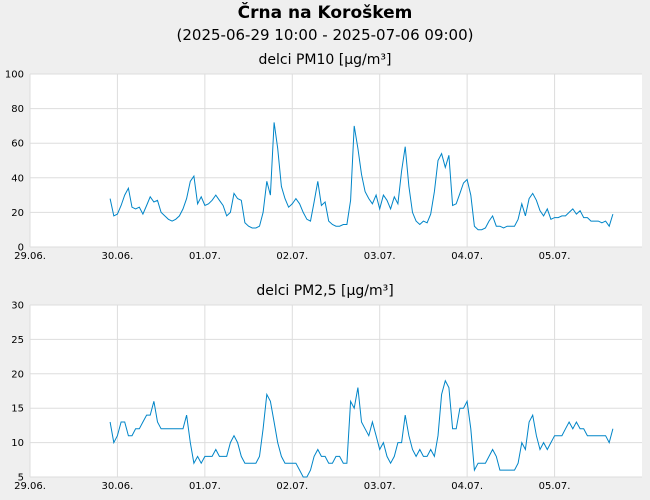 Image resolution: width=650 pixels, height=500 pixels. What do you see at coordinates (21, 478) in the screenshot?
I see `y-tick-label: 5` at bounding box center [21, 478].